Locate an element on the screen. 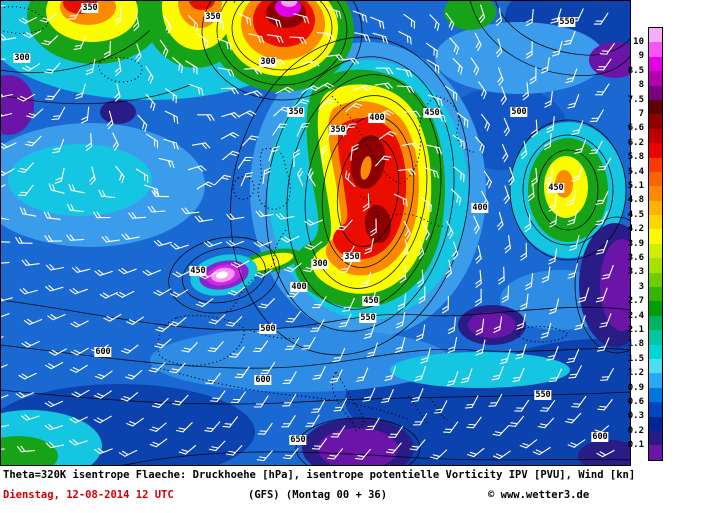  colorbar-tick-label: 4.8 is located at coordinates (635, 200).